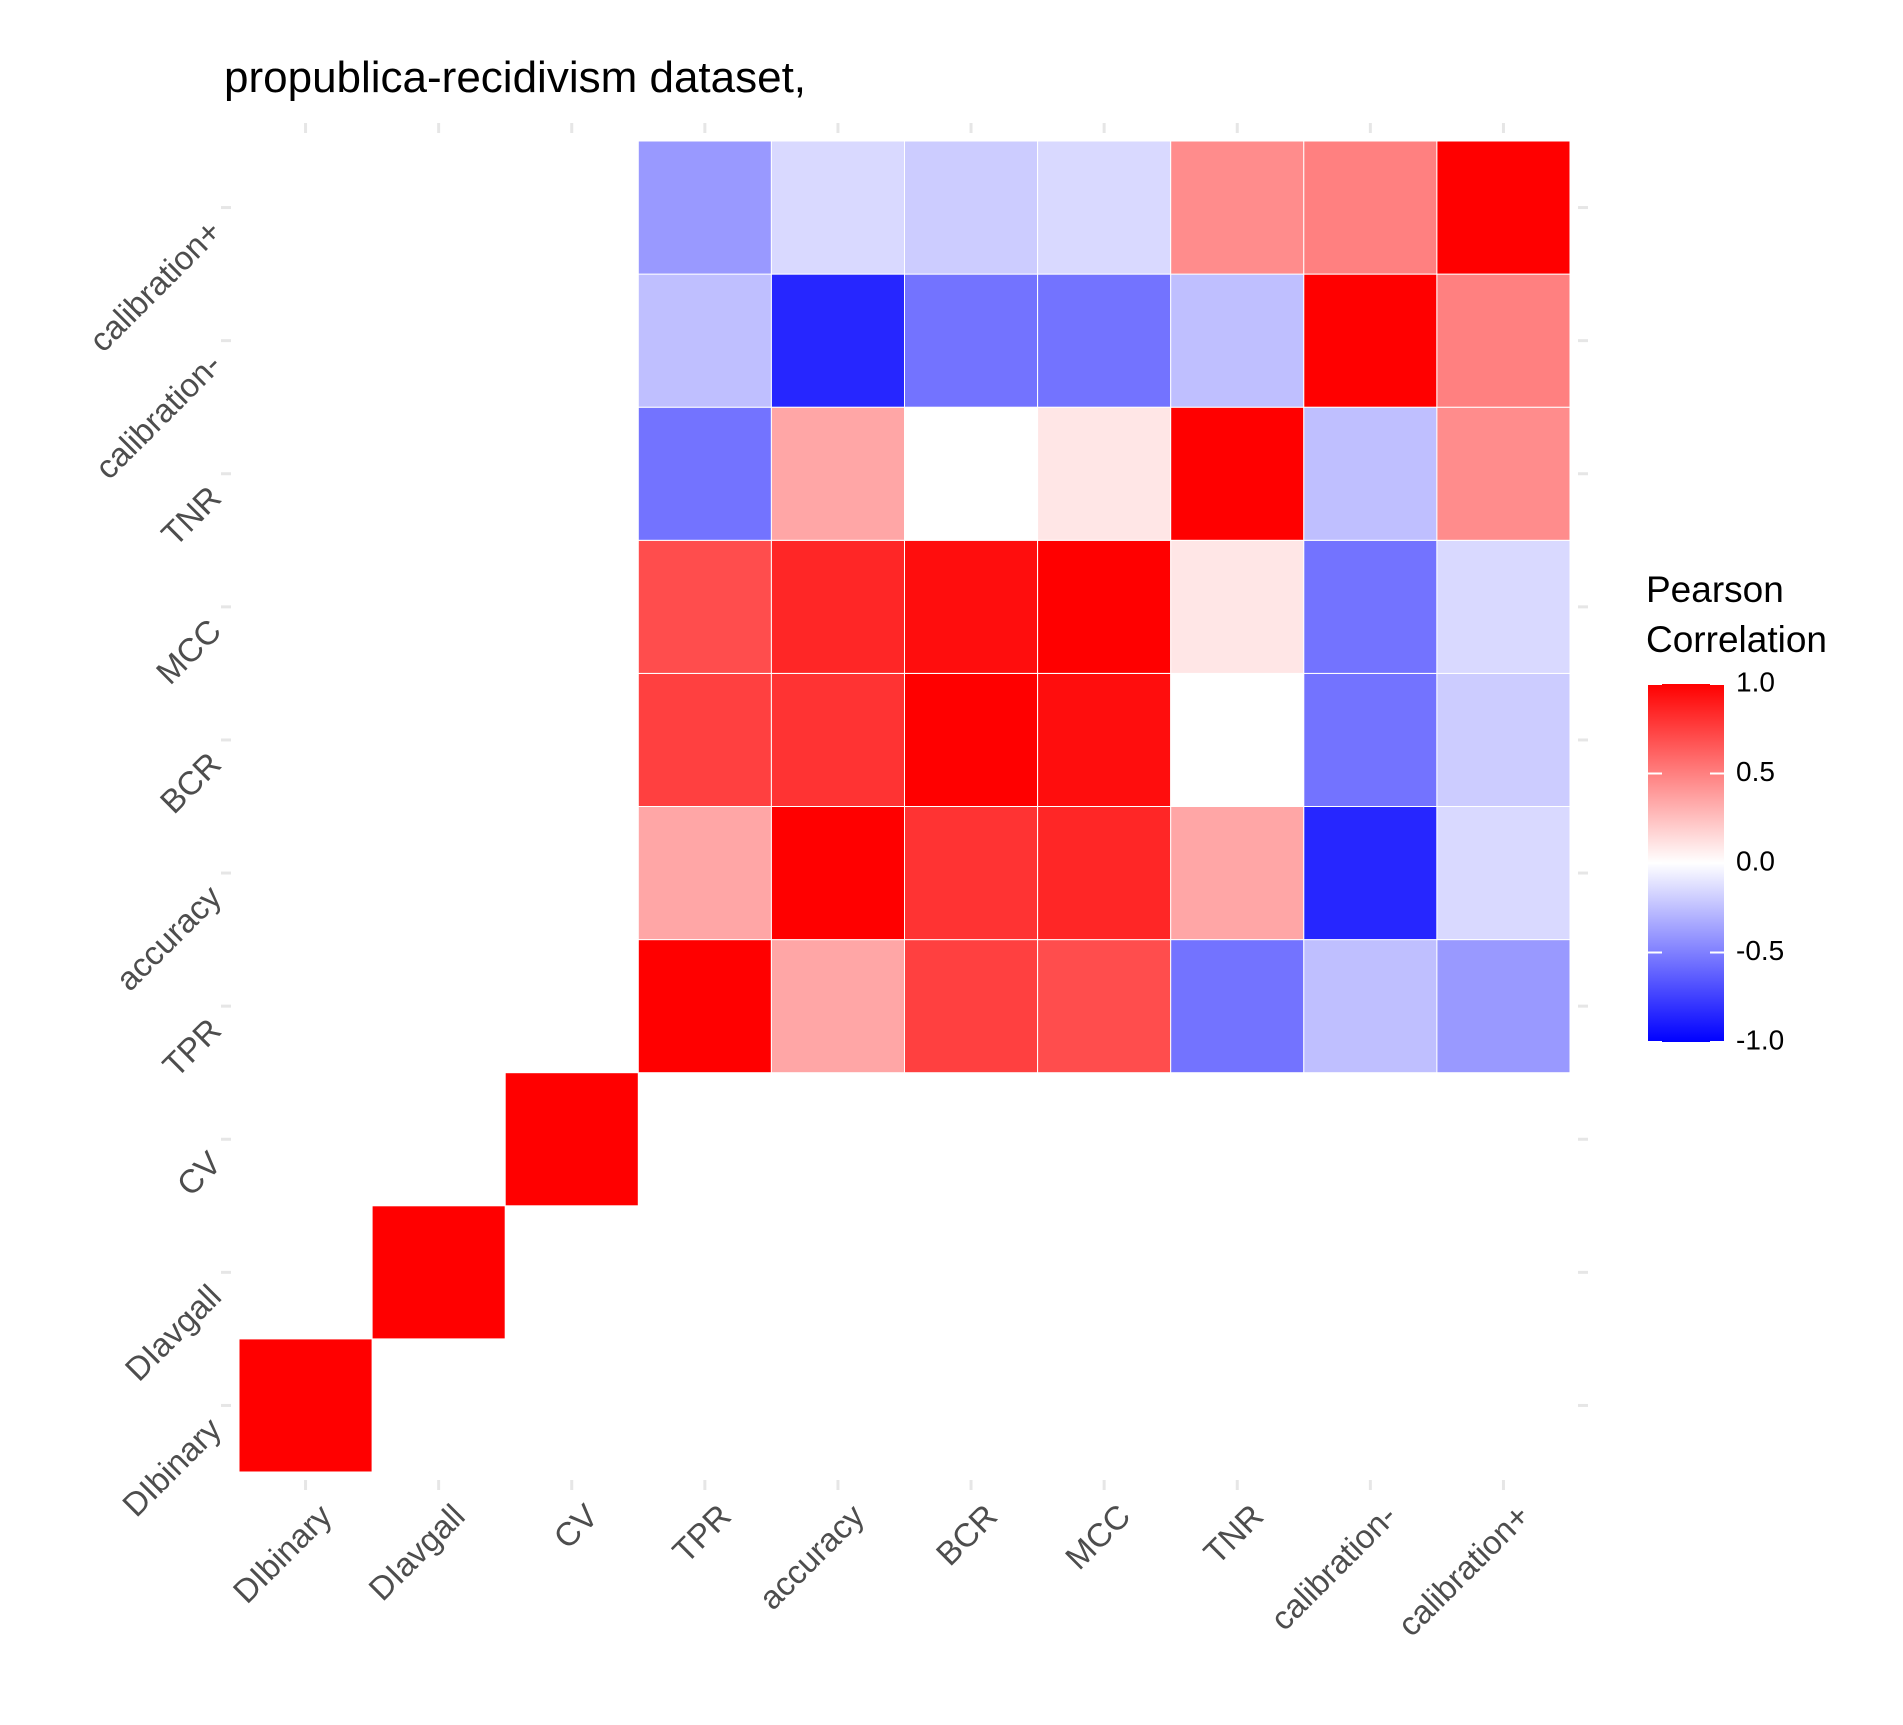 This screenshot has width=1903, height=1725. What do you see at coordinates (838, 473) in the screenshot?
I see `heatmap-cell-TNR-accuracy` at bounding box center [838, 473].